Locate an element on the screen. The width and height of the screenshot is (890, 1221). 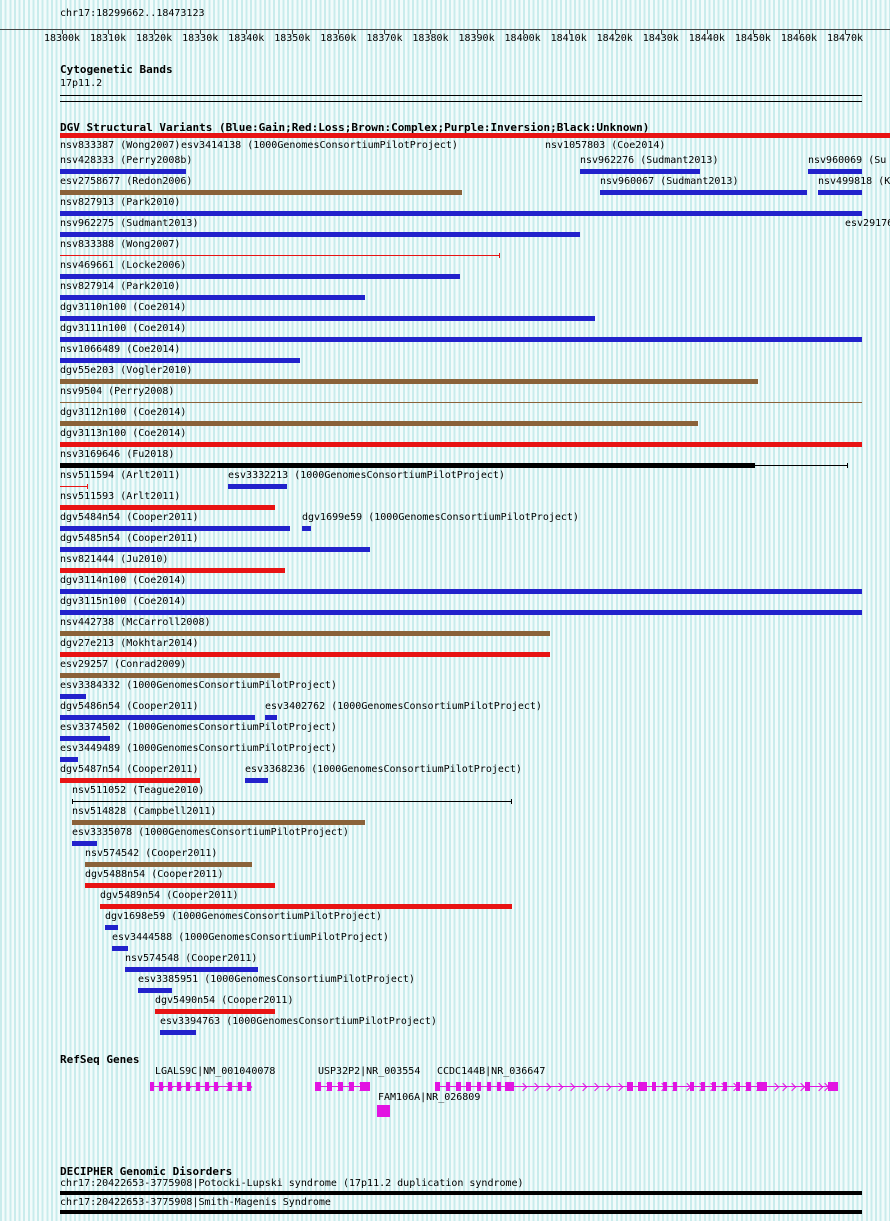
variant-label: nsv833387 (Wong2007) is located at coordinates (120, 145).